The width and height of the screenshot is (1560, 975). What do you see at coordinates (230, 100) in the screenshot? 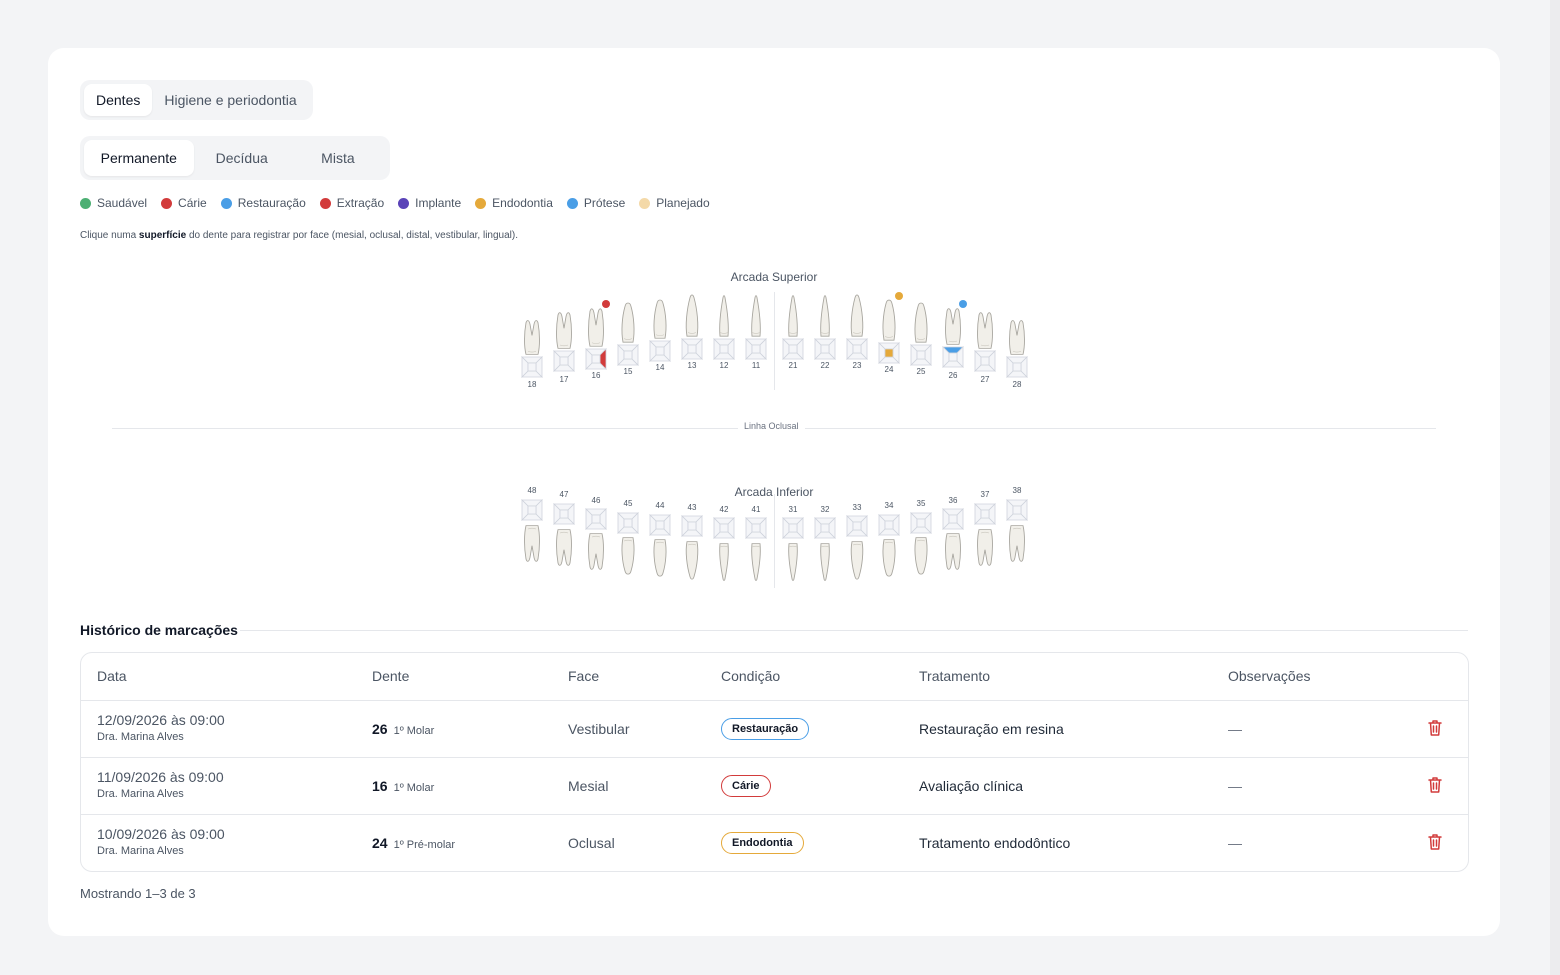
I see `tab-higiene-periodontia: Higiene e periodontia` at bounding box center [230, 100].